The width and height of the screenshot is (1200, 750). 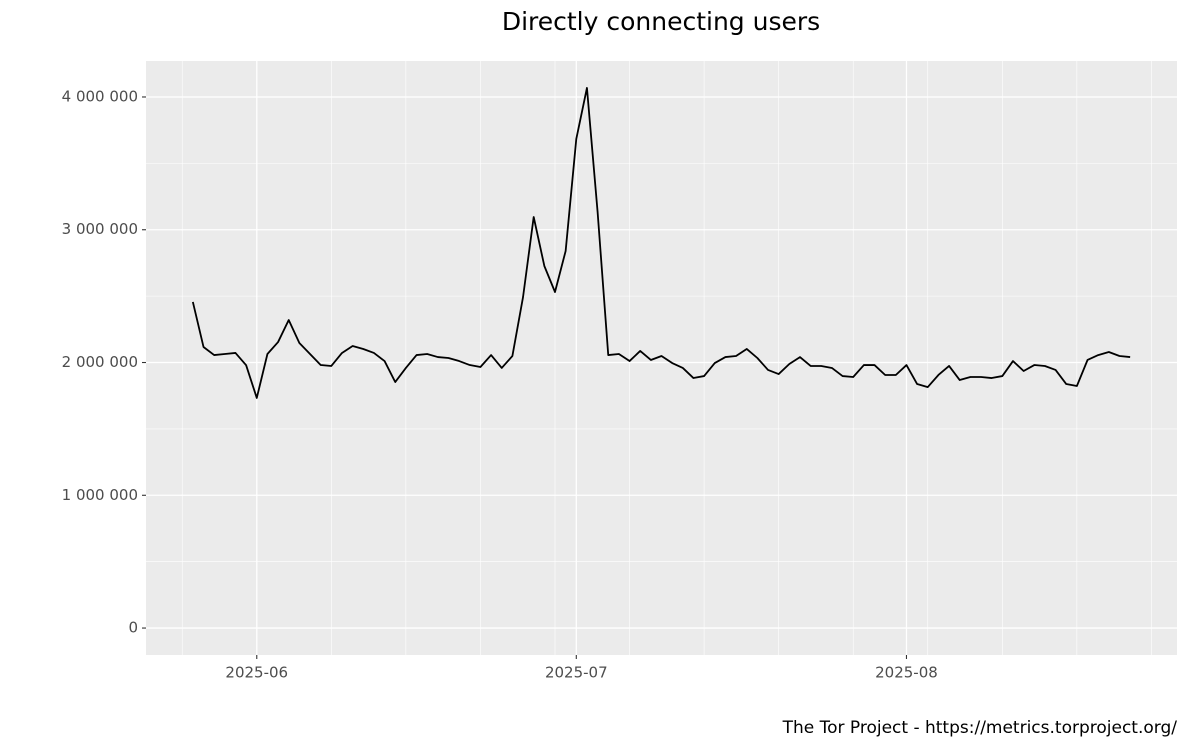 I want to click on x-tick-label: 2025-06, so click(x=256, y=673).